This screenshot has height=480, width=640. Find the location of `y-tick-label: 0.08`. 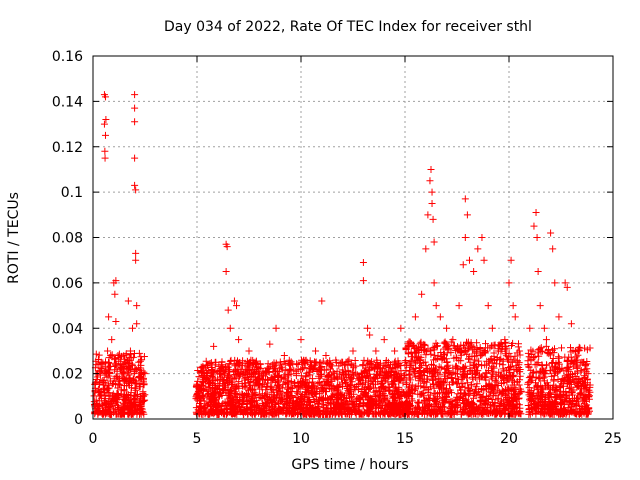

y-tick-label: 0.08 is located at coordinates (67, 239).